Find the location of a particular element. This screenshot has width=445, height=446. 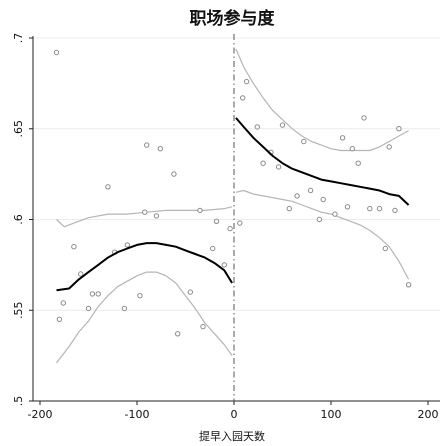

y-tick-label: .65 is located at coordinates (18, 129).